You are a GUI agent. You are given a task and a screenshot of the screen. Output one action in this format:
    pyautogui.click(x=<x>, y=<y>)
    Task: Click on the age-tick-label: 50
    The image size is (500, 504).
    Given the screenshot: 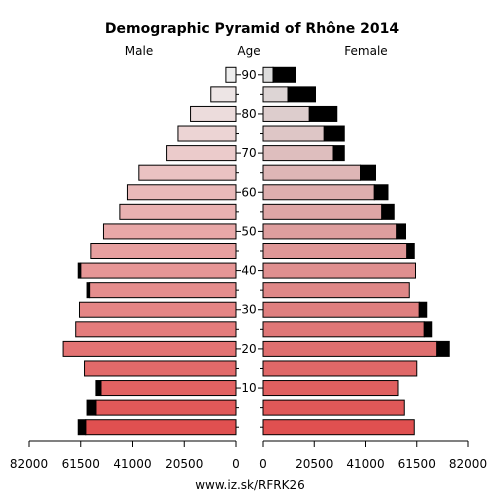 What is the action you would take?
    pyautogui.click(x=248, y=231)
    